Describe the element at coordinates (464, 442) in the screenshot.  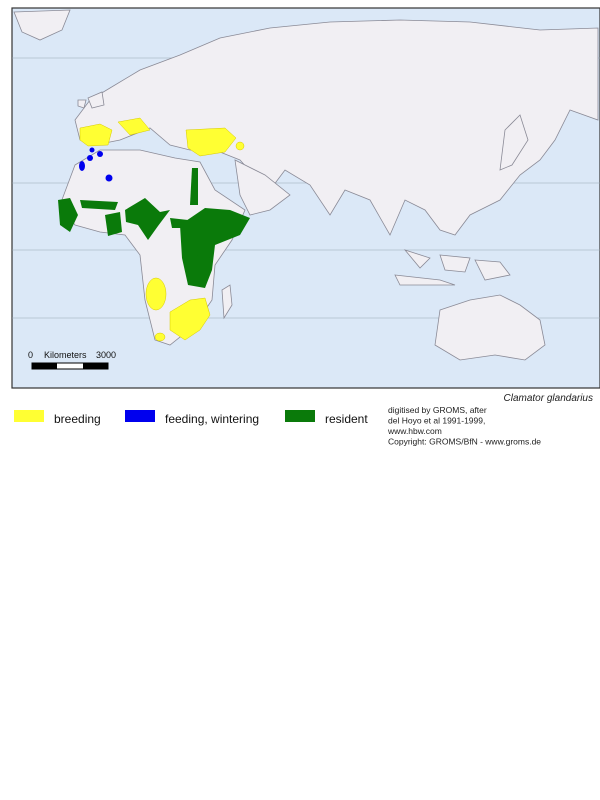
I see `credit-line: Copyright: GROMS/BfN - www.groms.de` at that location.